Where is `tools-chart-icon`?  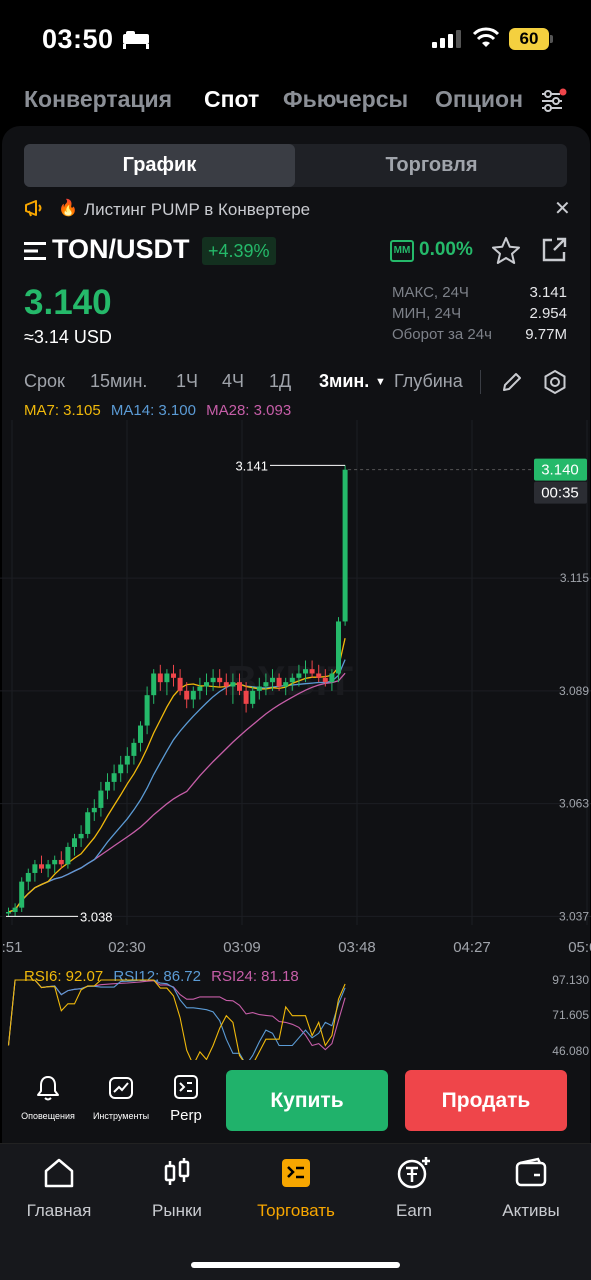
tools-chart-icon is located at coordinates (121, 1088).